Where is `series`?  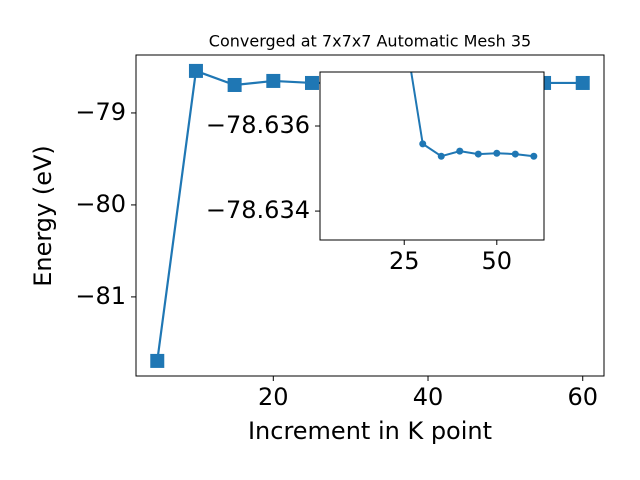 series is located at coordinates (474, 116).